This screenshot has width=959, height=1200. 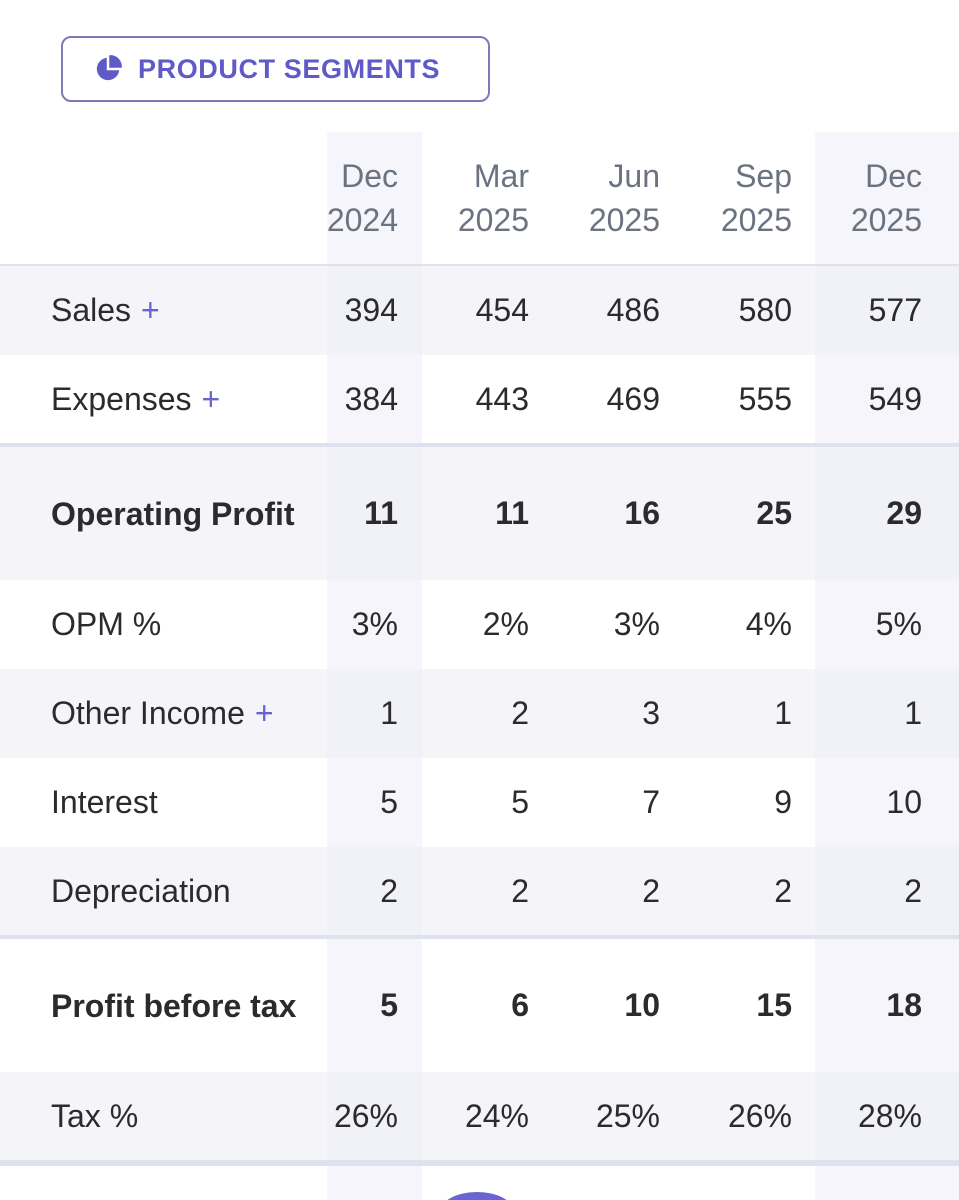 What do you see at coordinates (651, 802) in the screenshot?
I see `table-cell: 7` at bounding box center [651, 802].